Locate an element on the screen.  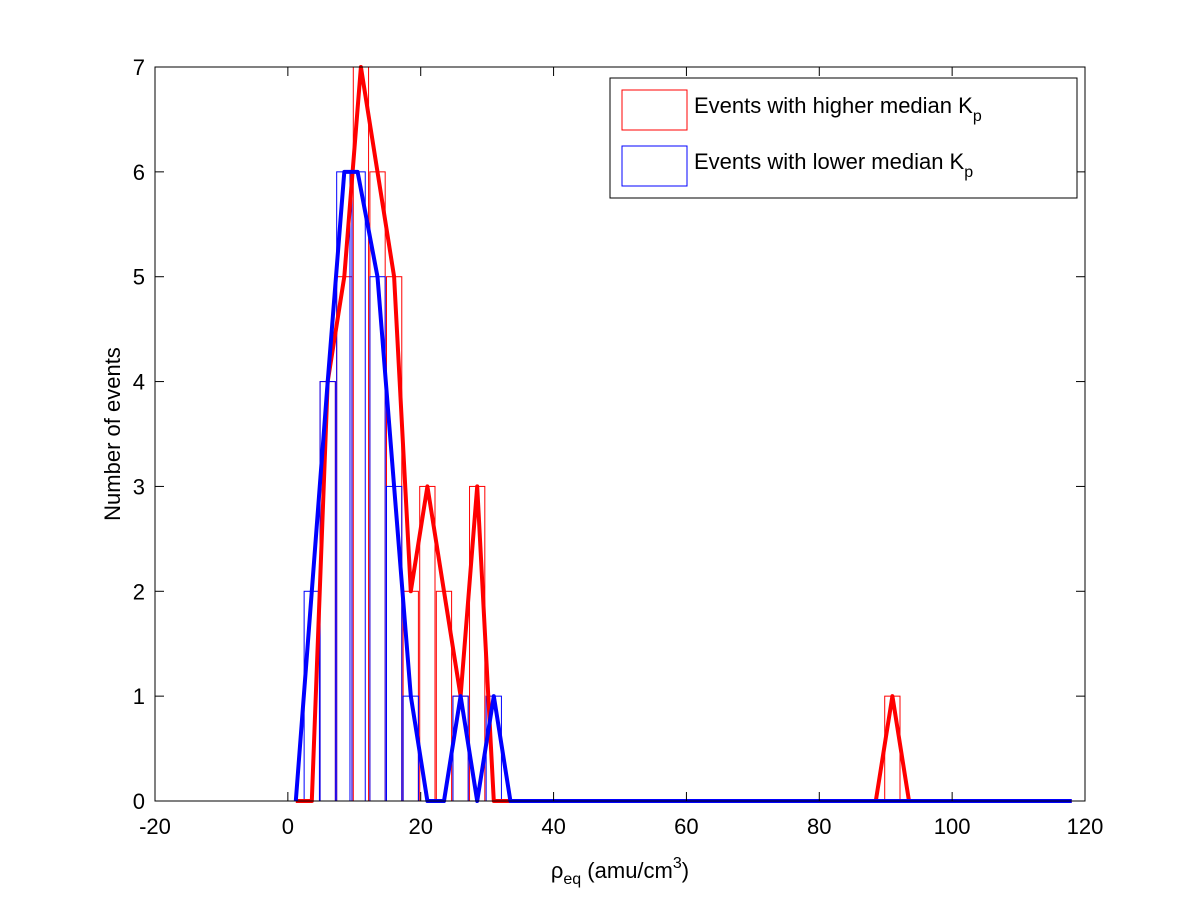
y-tick-label: 0 is located at coordinates (139, 801).